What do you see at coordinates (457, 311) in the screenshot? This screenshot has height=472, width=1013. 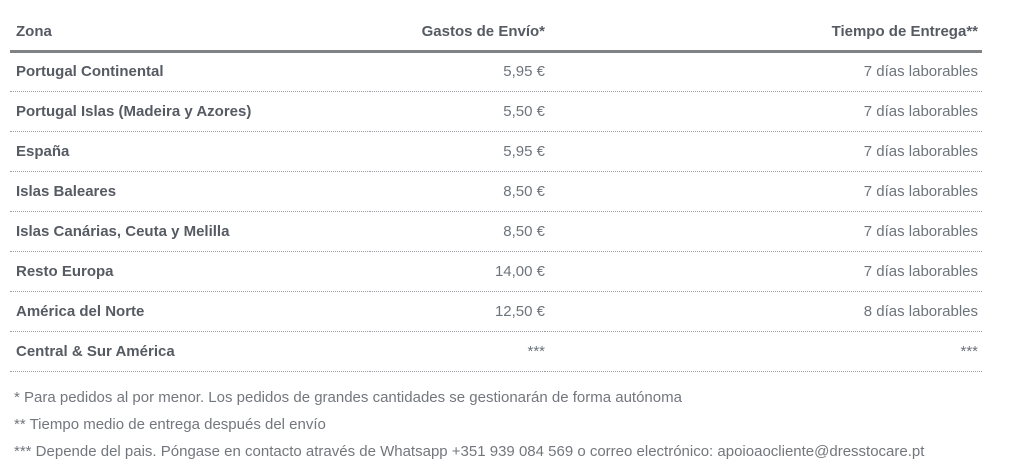 I see `cost-cell: 12,50 €` at bounding box center [457, 311].